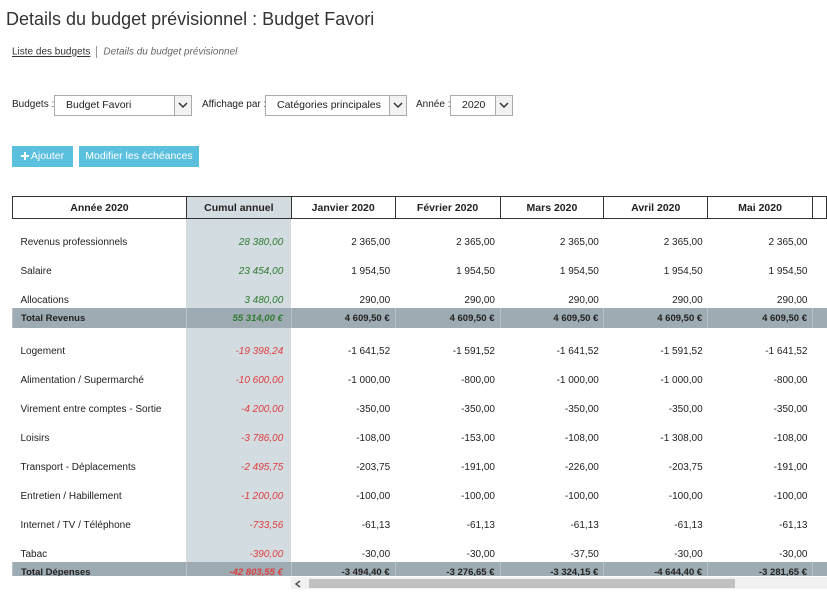 The height and width of the screenshot is (595, 827). What do you see at coordinates (33, 104) in the screenshot?
I see `filter-label: Budgets :` at bounding box center [33, 104].